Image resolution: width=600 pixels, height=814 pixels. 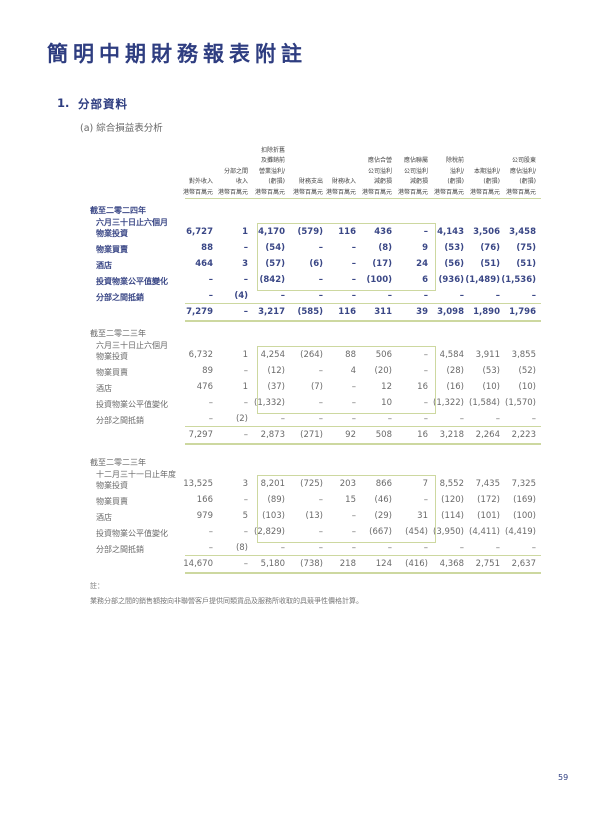 I want to click on total-cell: 124, so click(x=383, y=564).